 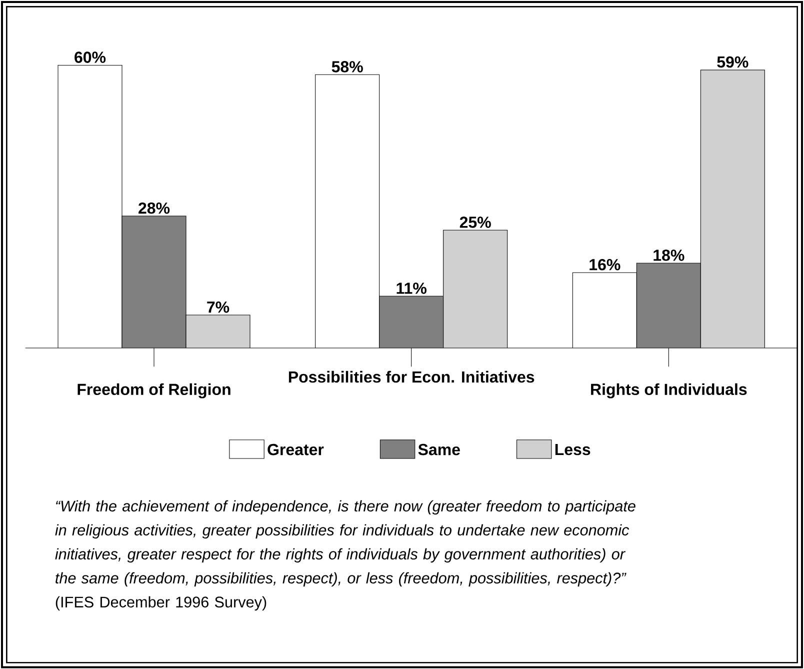 I want to click on data-label: 28%, so click(x=154, y=208).